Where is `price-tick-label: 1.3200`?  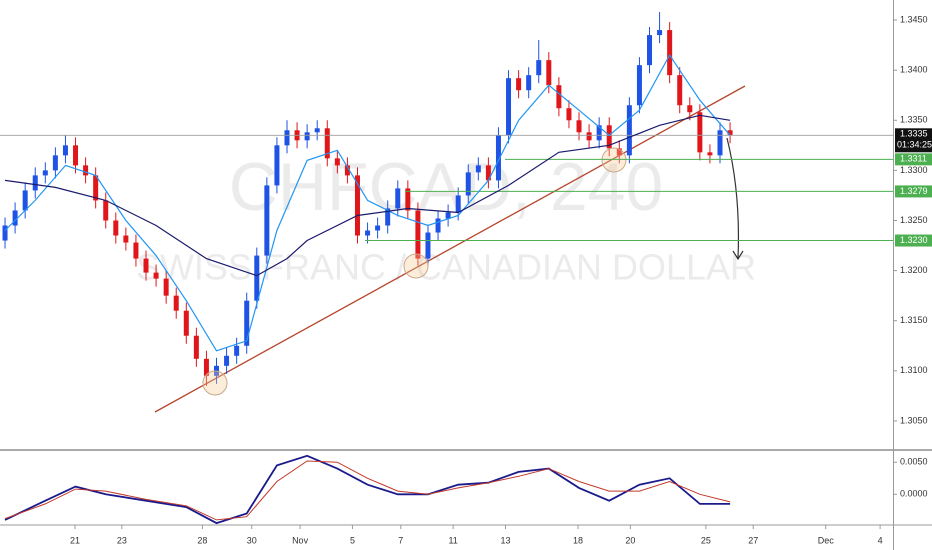 price-tick-label: 1.3200 is located at coordinates (914, 270).